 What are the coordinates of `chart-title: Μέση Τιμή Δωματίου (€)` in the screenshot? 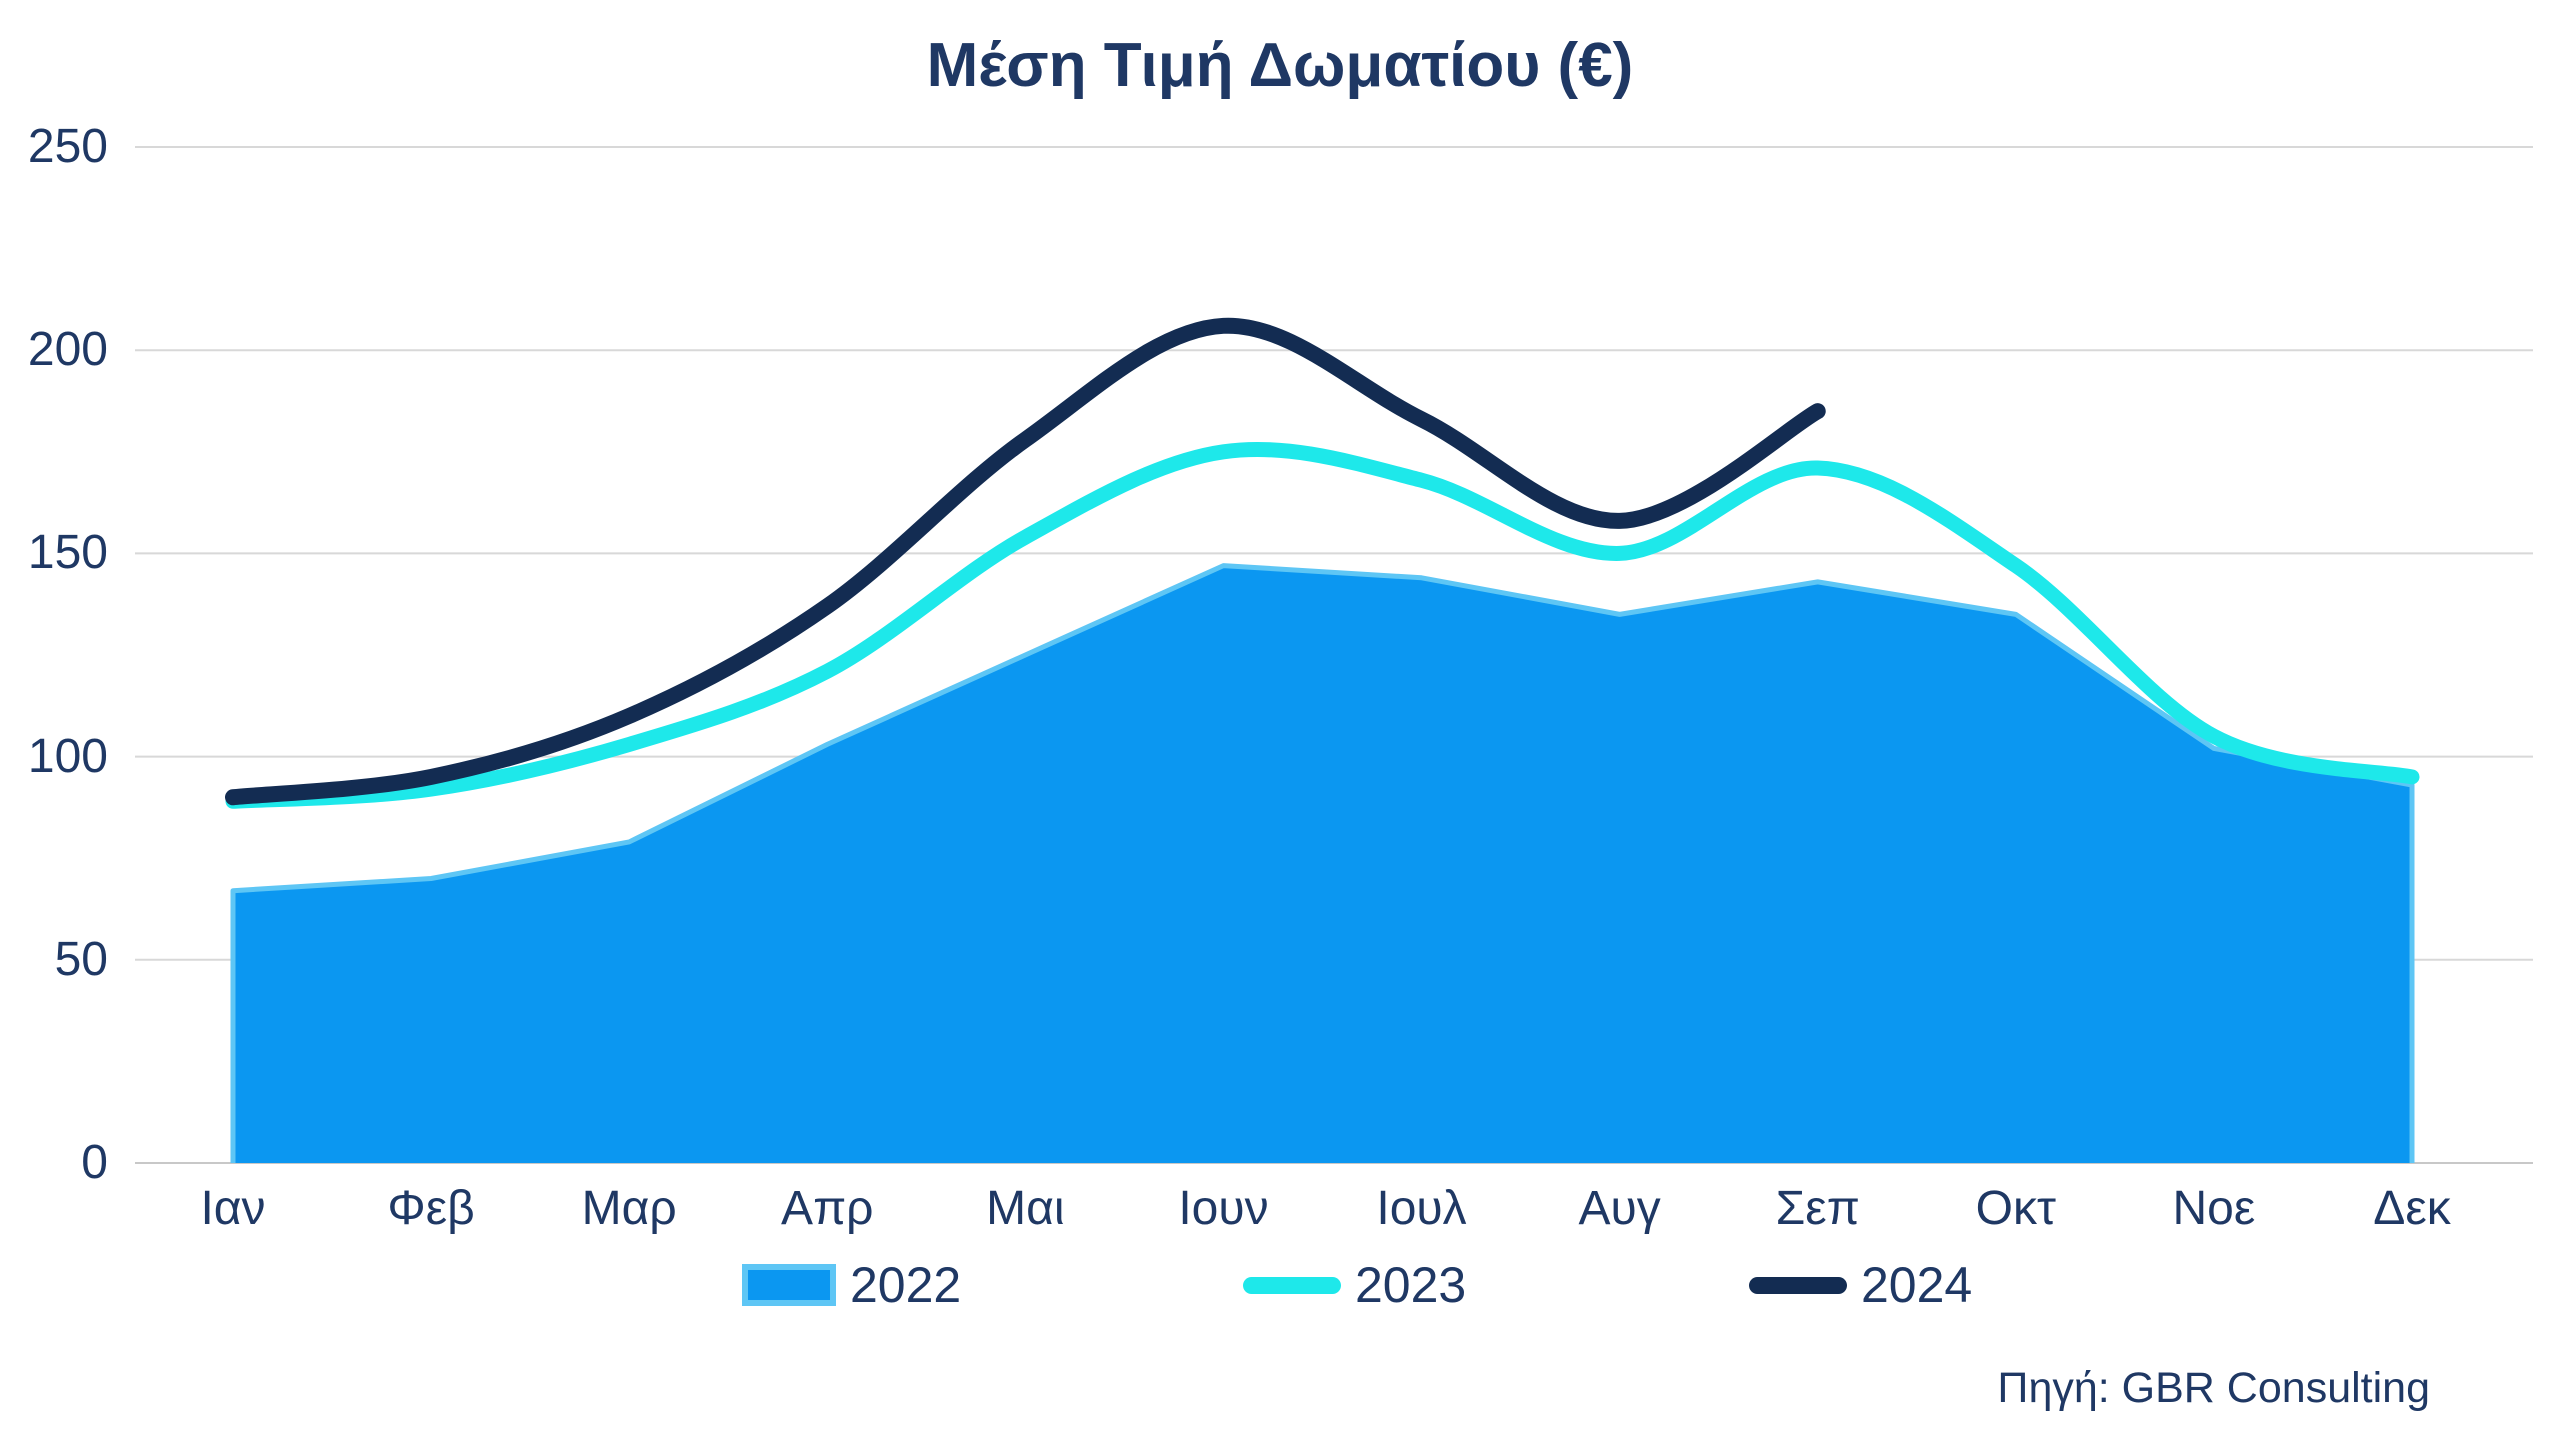 It's located at (1280, 65).